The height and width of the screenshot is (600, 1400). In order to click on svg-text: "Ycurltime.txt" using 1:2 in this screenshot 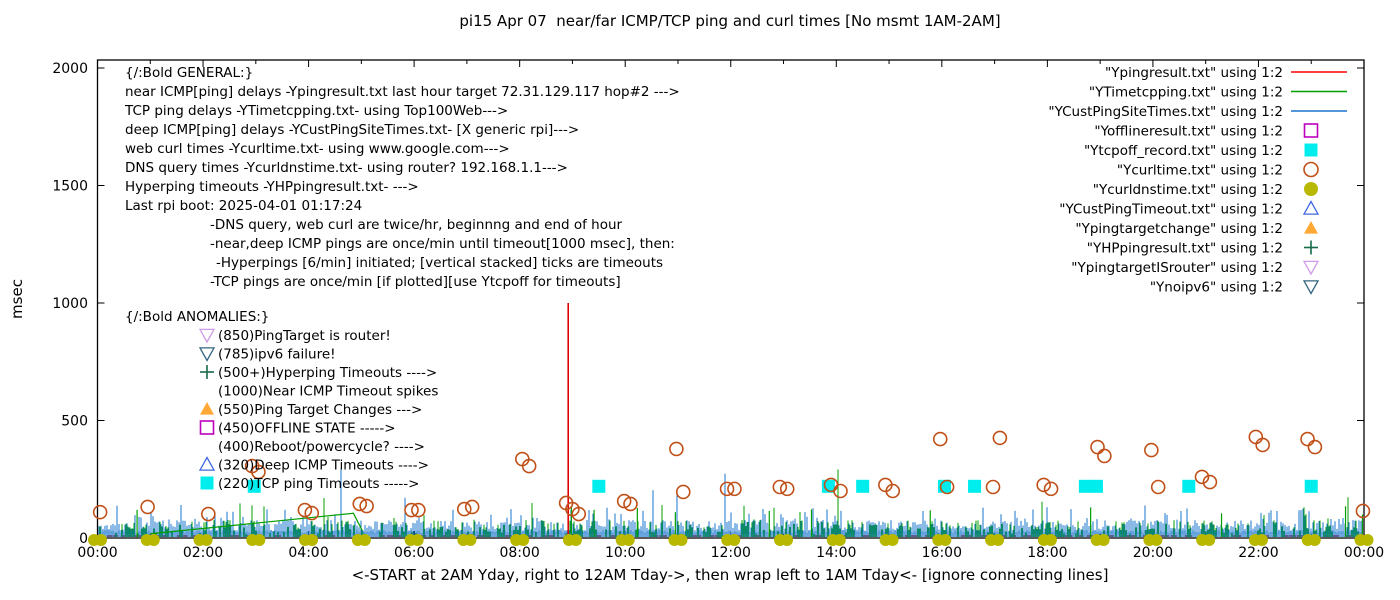, I will do `click(1200, 171)`.